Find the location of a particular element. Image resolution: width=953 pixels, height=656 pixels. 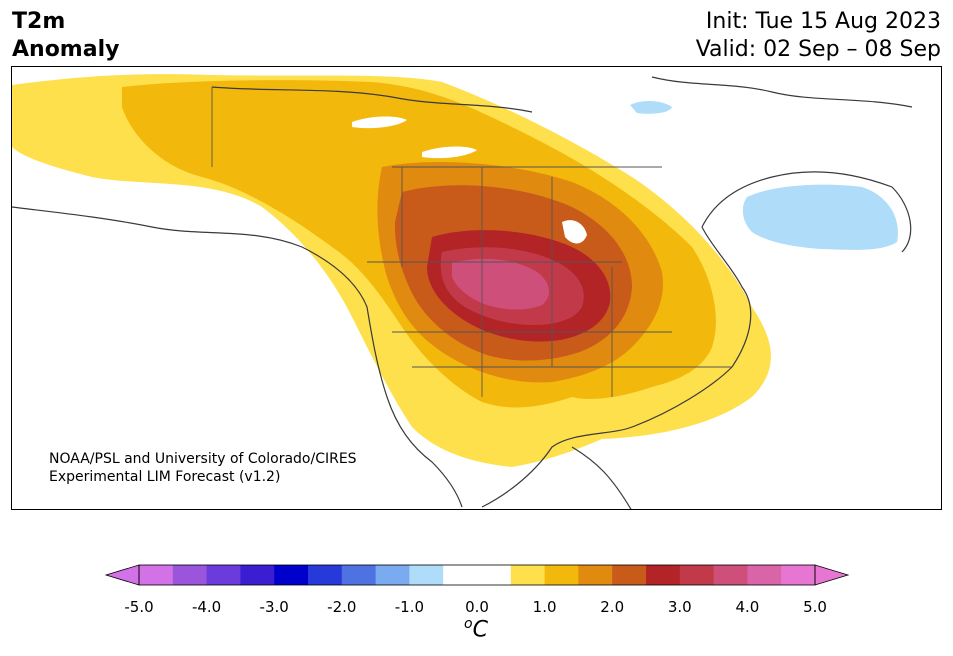

colorbar-tick-label: 1.0 is located at coordinates (544, 607).